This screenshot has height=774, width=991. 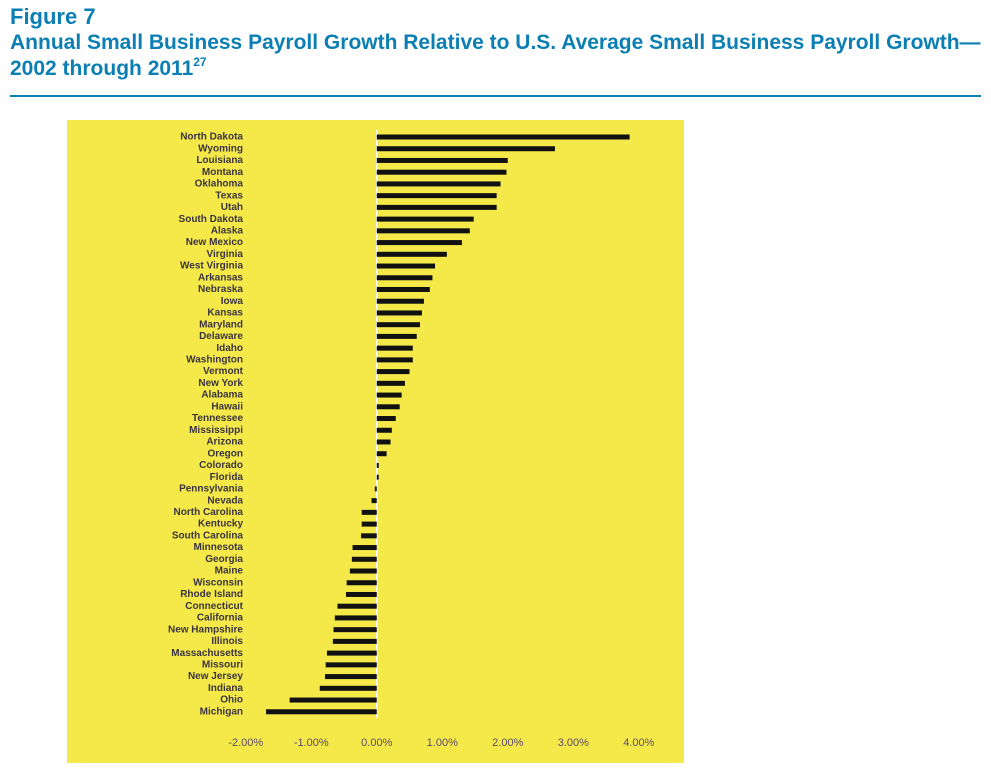 What do you see at coordinates (220, 277) in the screenshot?
I see `y-tick-label: Arkansas` at bounding box center [220, 277].